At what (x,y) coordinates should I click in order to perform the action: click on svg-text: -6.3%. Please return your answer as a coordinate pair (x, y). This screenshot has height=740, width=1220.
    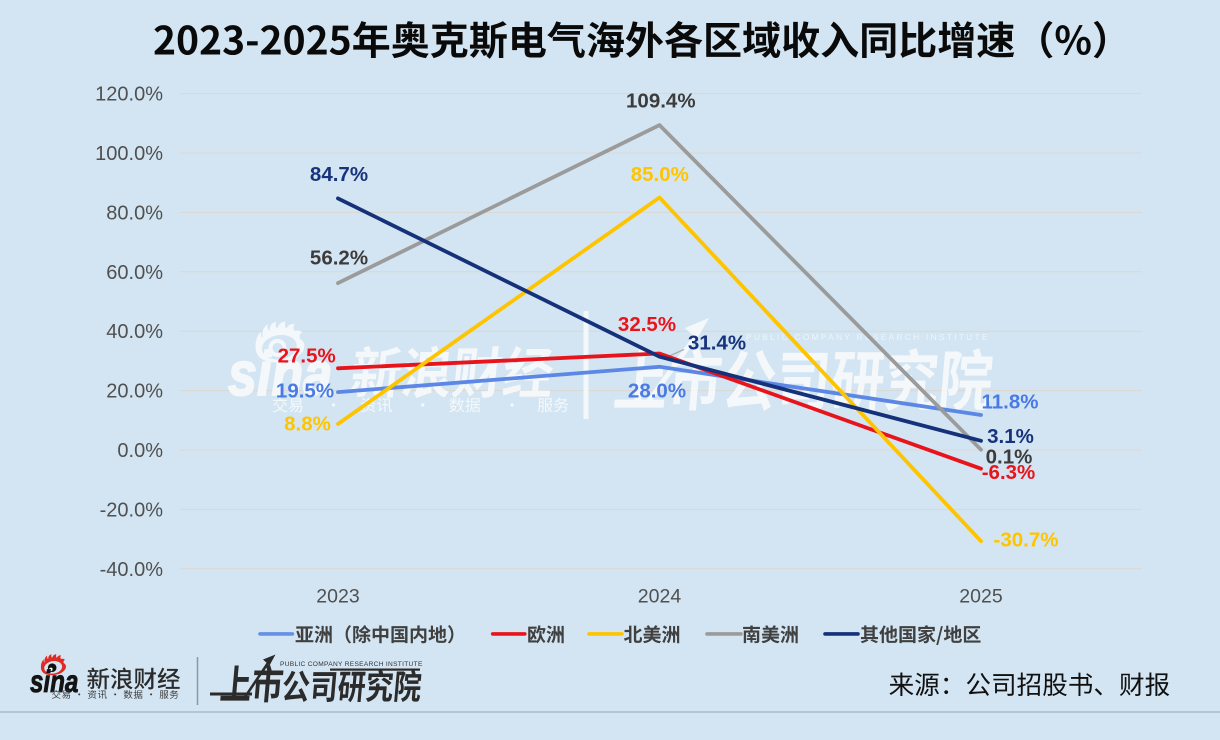
    Looking at the image, I should click on (1009, 472).